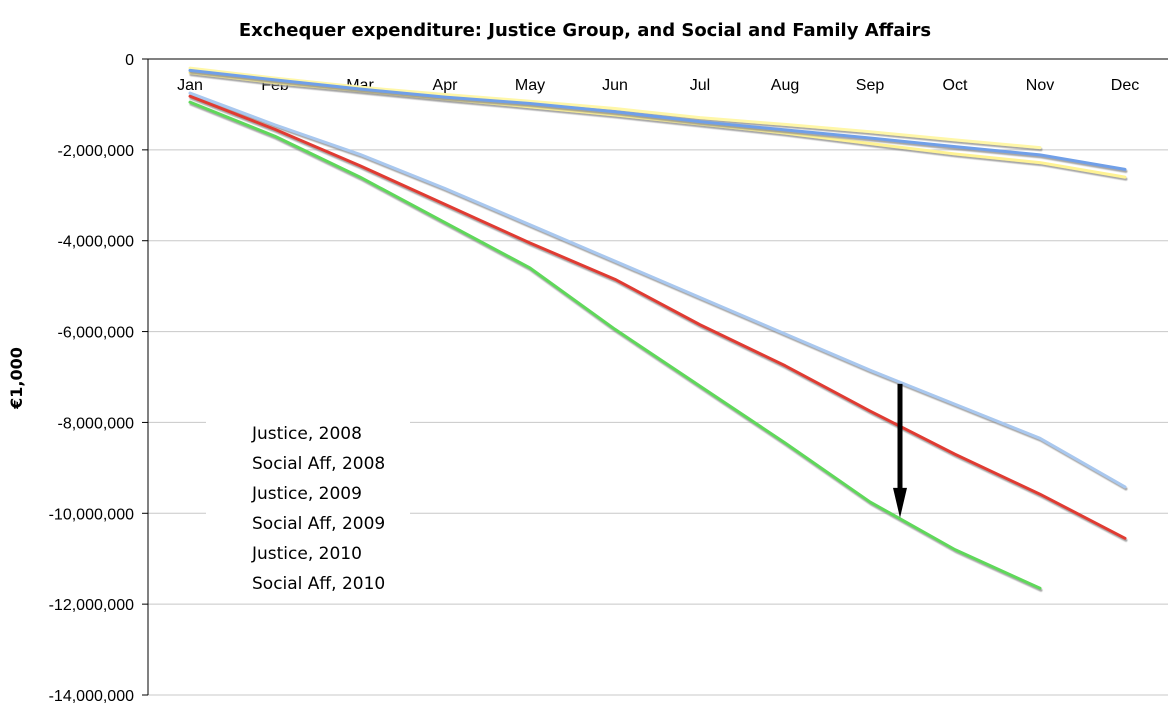  Describe the element at coordinates (95, 423) in the screenshot. I see `y-tick-label: -8,000,000` at that location.